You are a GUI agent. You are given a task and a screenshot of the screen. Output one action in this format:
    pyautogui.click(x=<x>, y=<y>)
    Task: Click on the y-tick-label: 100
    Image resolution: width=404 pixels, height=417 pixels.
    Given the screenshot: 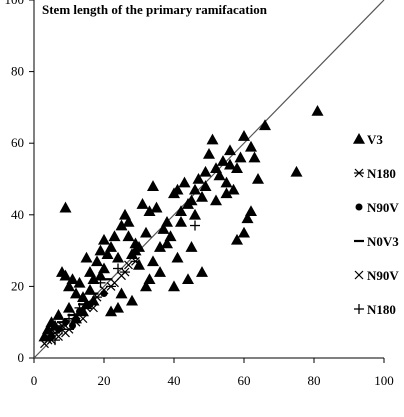 What is the action you would take?
    pyautogui.click(x=15, y=3)
    